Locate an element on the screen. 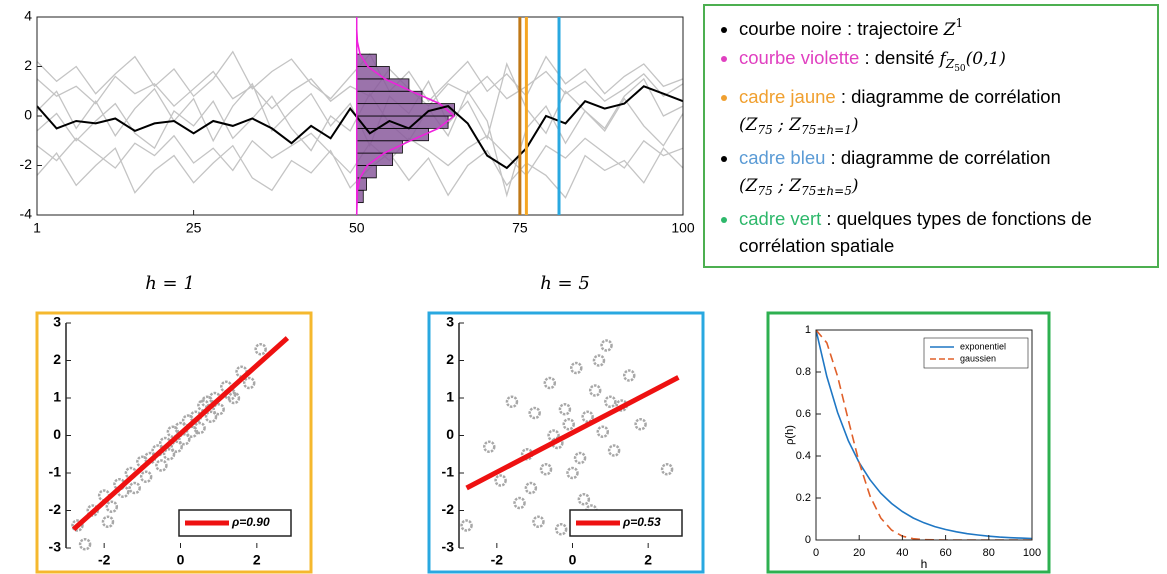 Image resolution: width=1167 pixels, height=574 pixels. y-tick-label: 0.2 is located at coordinates (803, 498).